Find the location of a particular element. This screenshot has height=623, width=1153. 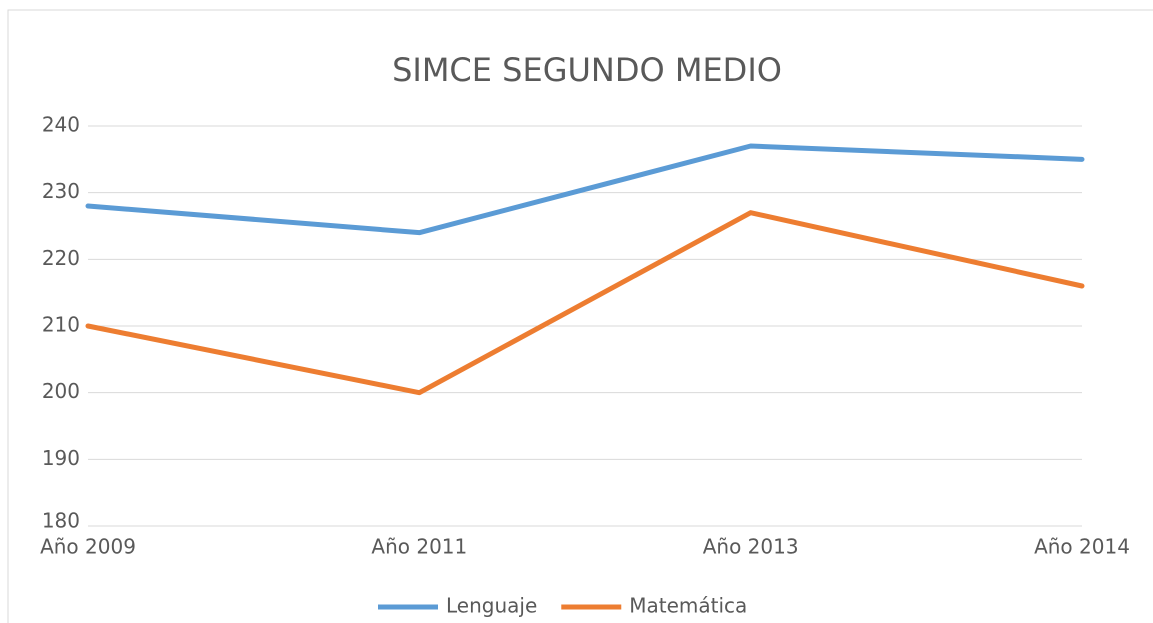

x-tick-label: Año 2009 is located at coordinates (88, 547).